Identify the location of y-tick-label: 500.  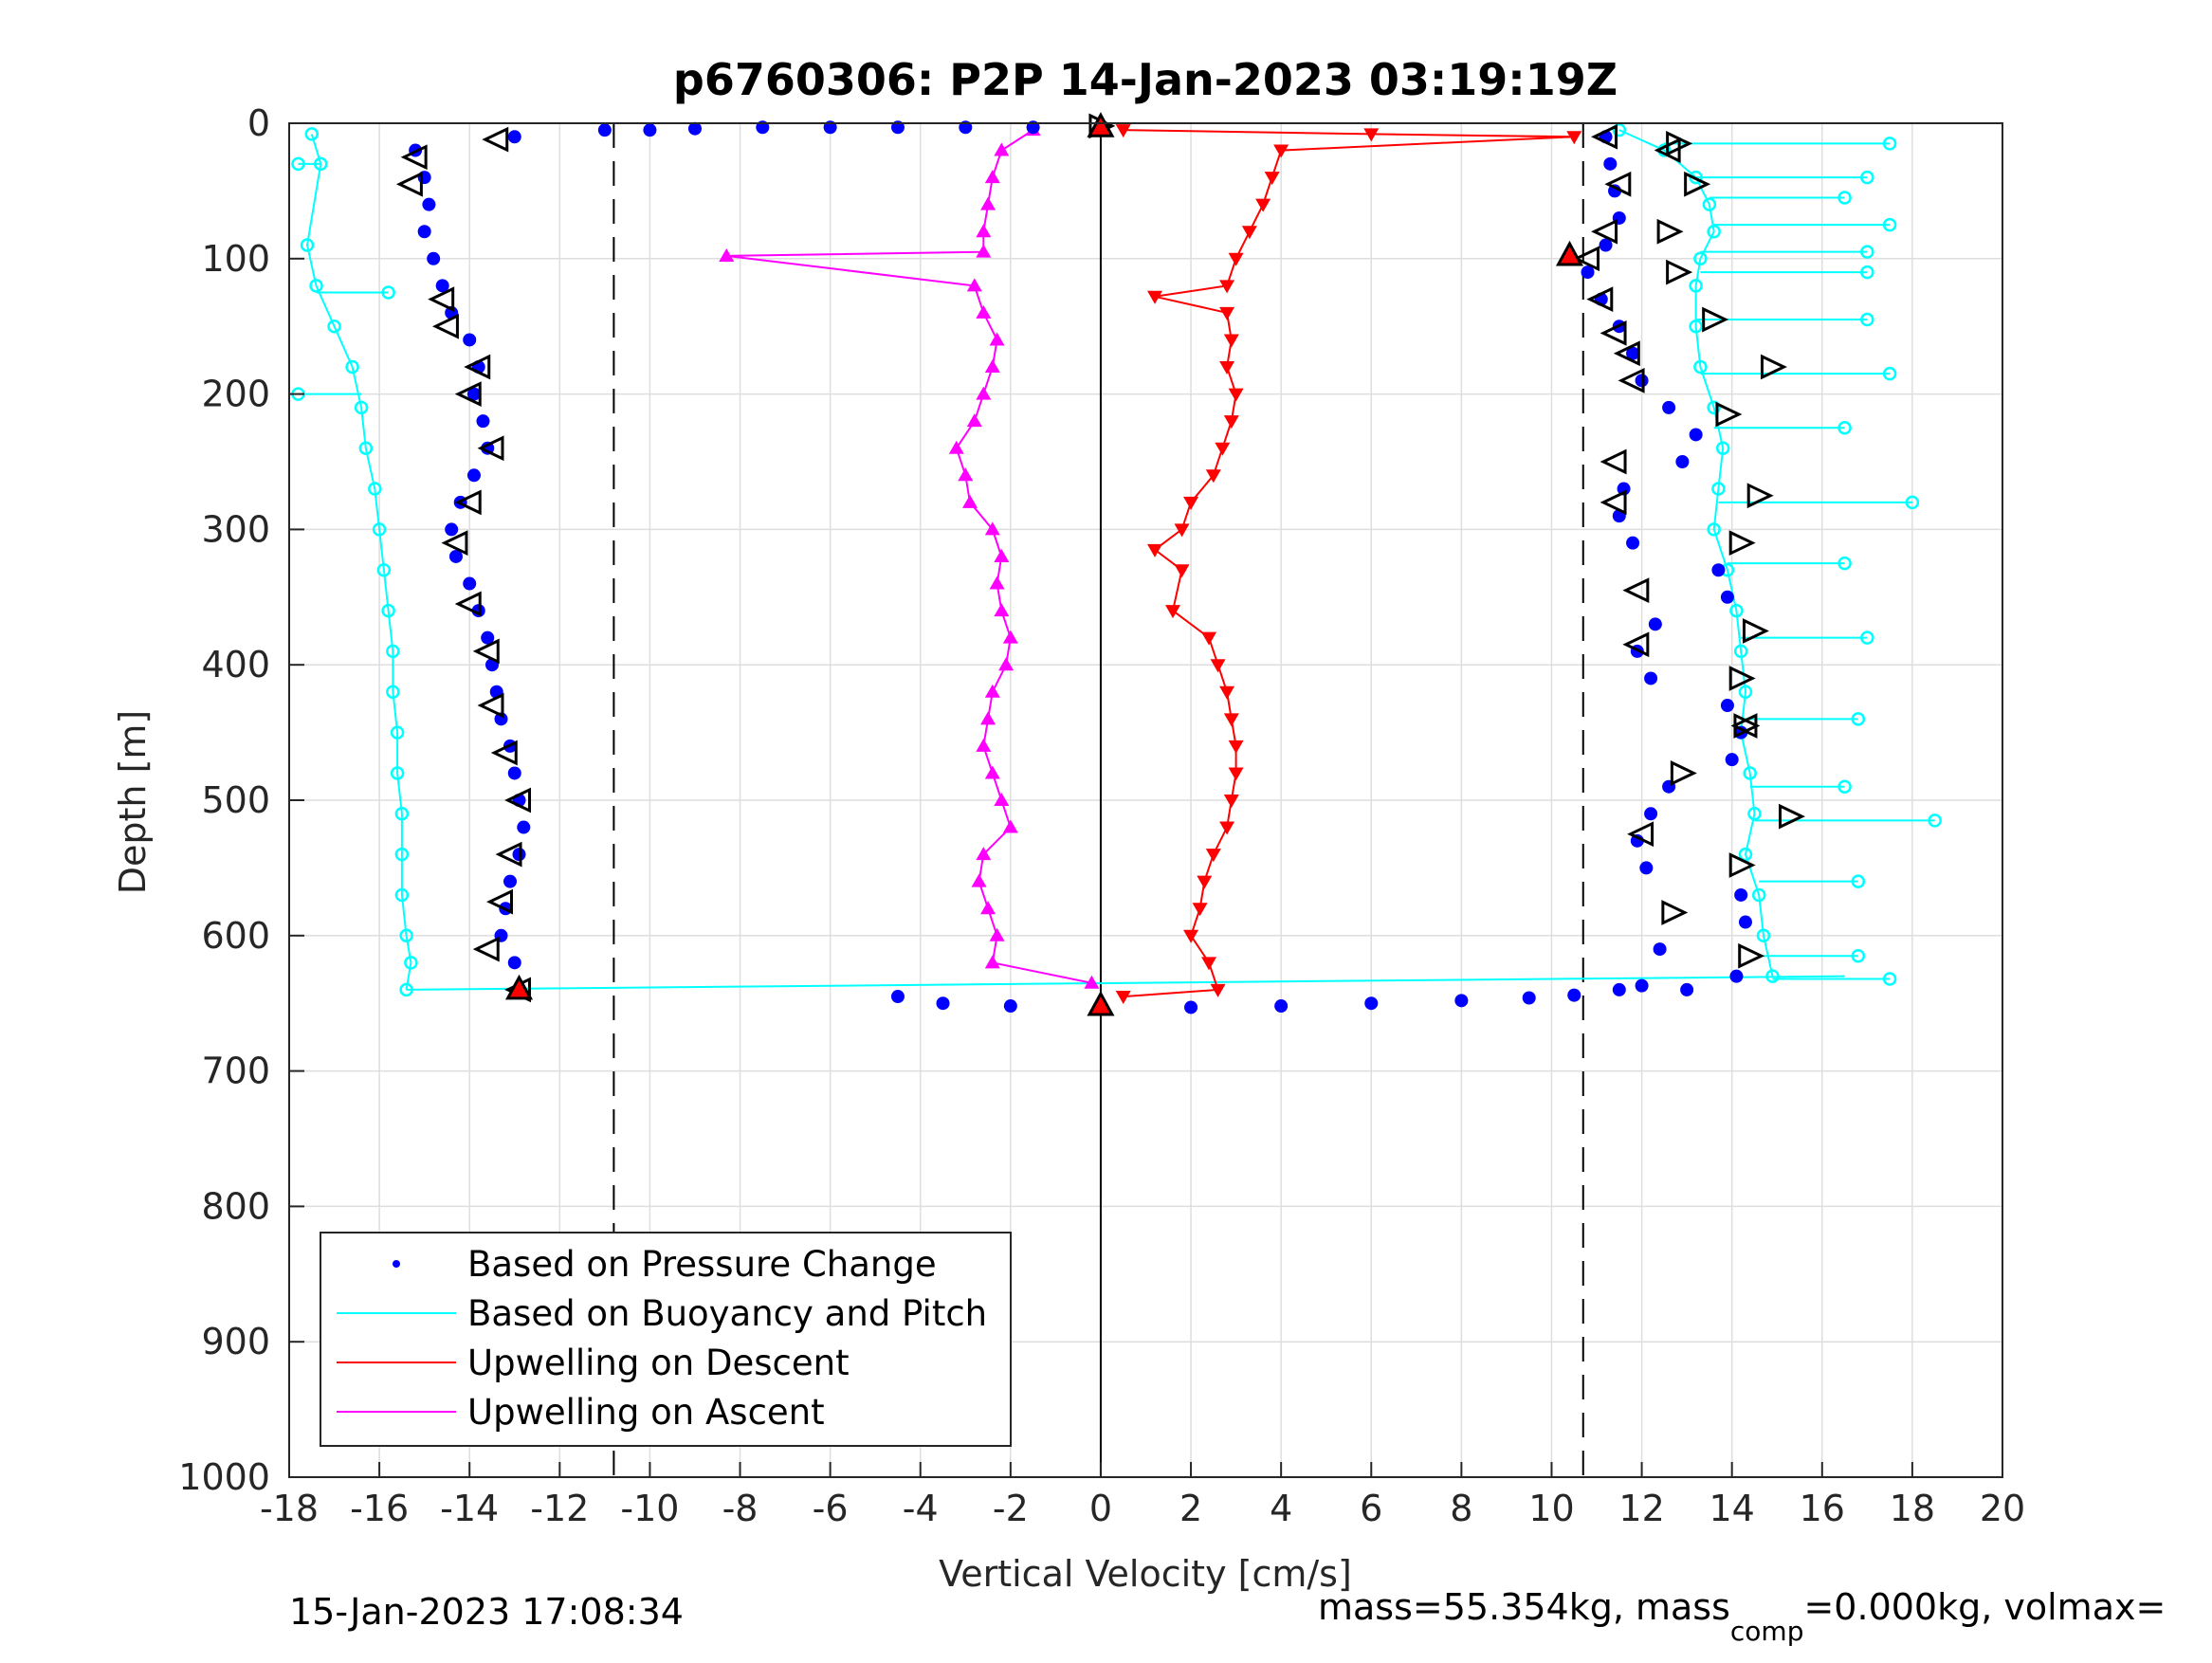
(235, 800).